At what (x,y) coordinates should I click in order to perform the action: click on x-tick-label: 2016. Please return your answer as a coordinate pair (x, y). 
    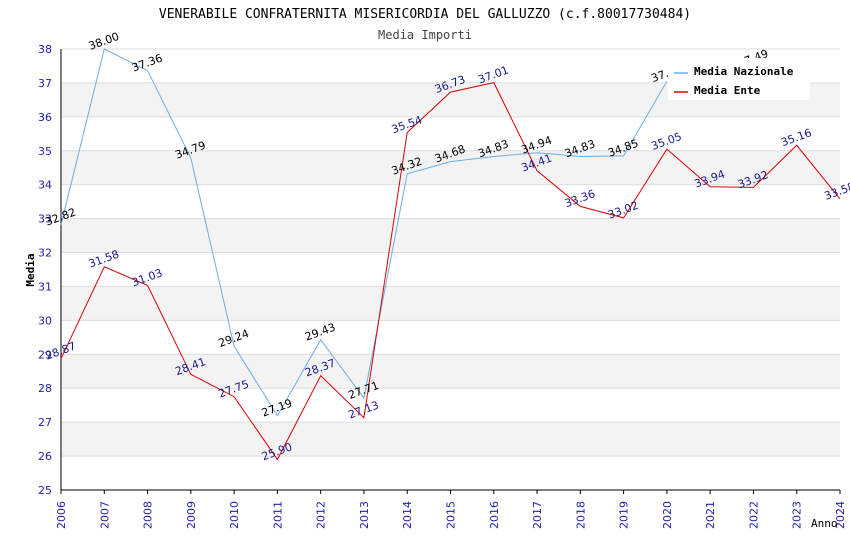
    Looking at the image, I should click on (494, 515).